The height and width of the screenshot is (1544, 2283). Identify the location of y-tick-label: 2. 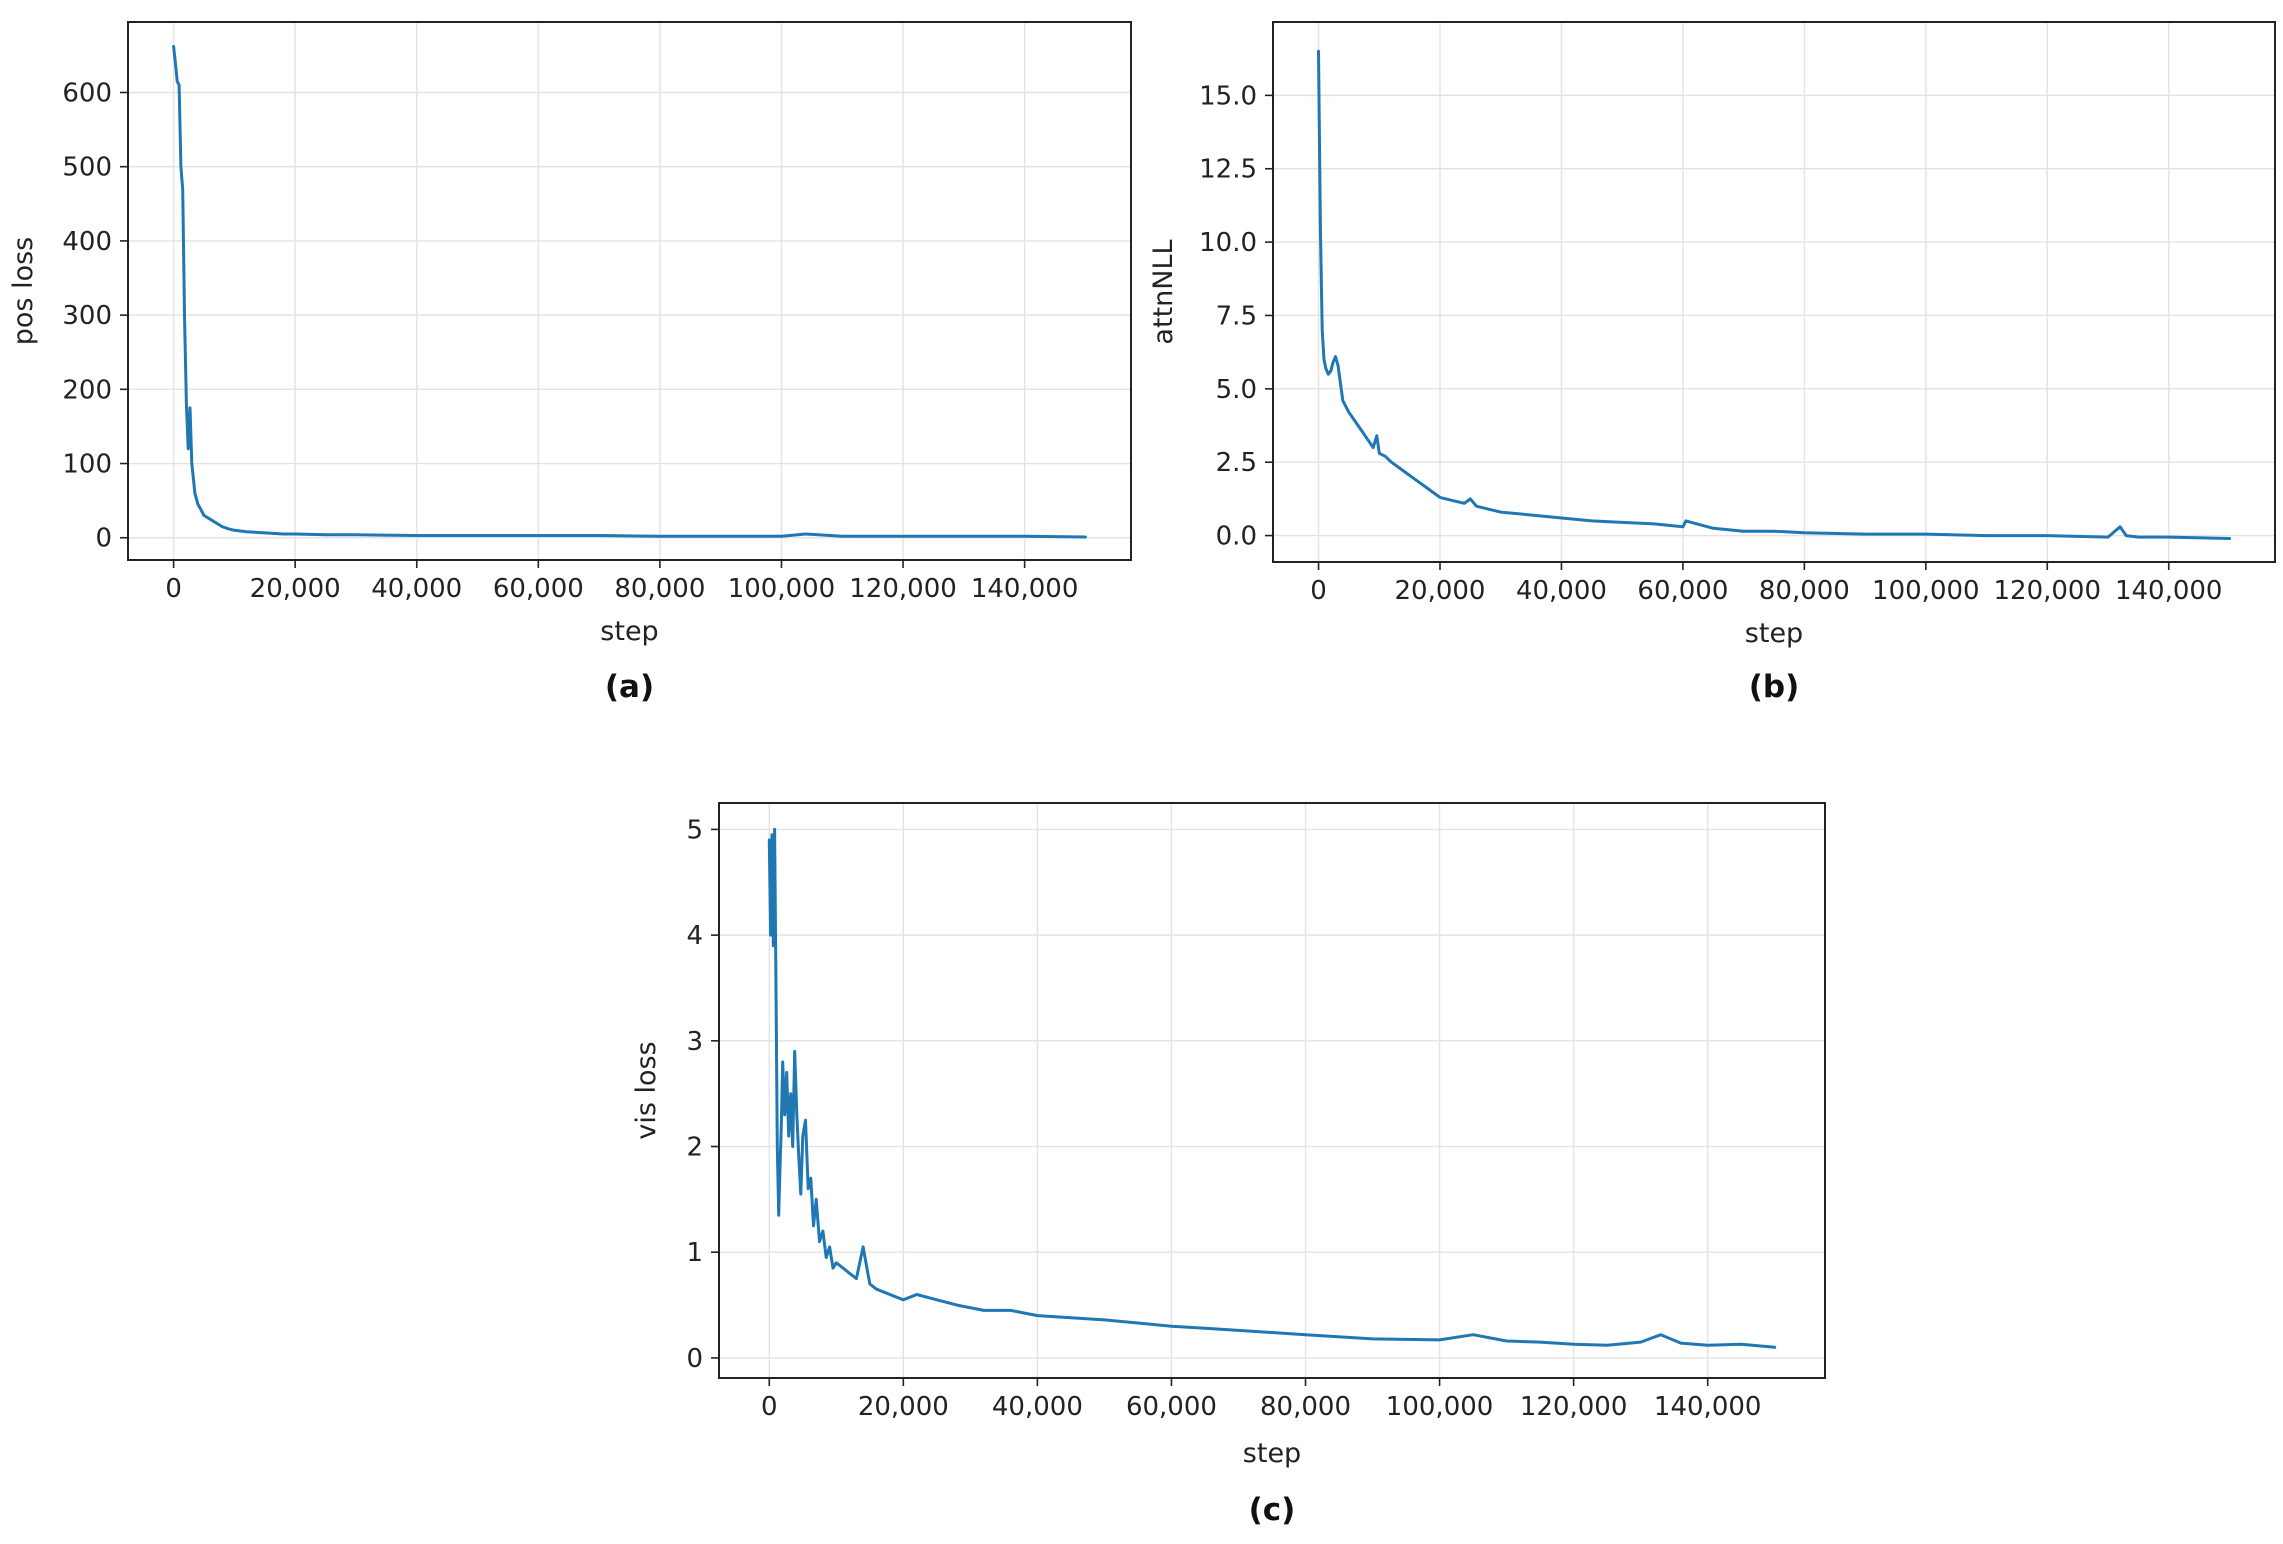
(694, 1148).